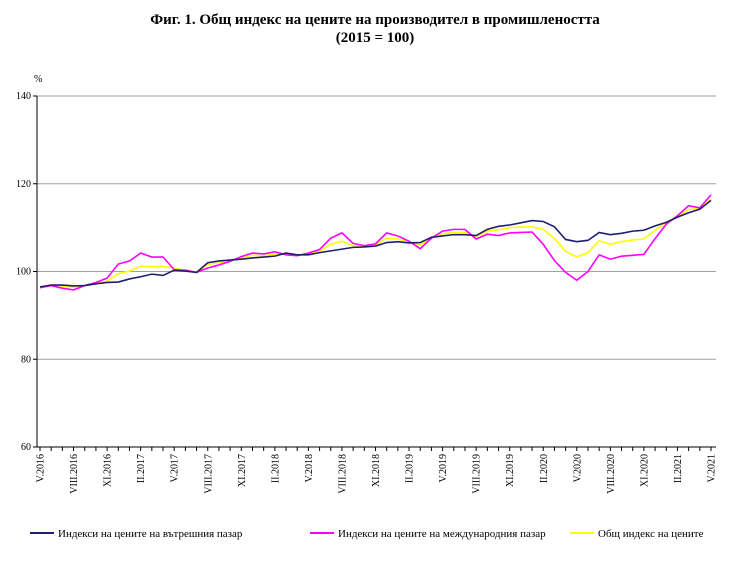 Image resolution: width=740 pixels, height=567 pixels. What do you see at coordinates (442, 534) in the screenshot?
I see `legend-label: Индекси на цените на международния пазар` at bounding box center [442, 534].